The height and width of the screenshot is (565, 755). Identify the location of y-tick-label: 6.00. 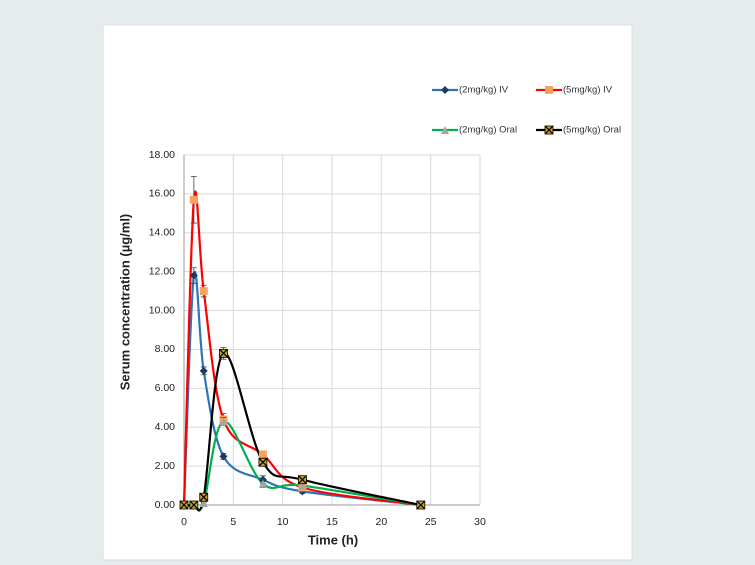
(165, 388).